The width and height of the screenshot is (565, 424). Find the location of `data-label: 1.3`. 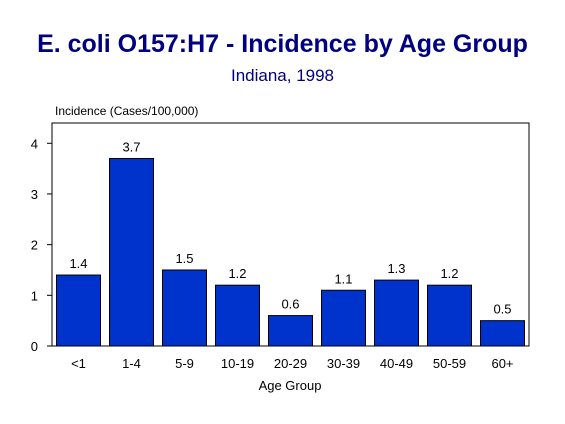

data-label: 1.3 is located at coordinates (396, 268).